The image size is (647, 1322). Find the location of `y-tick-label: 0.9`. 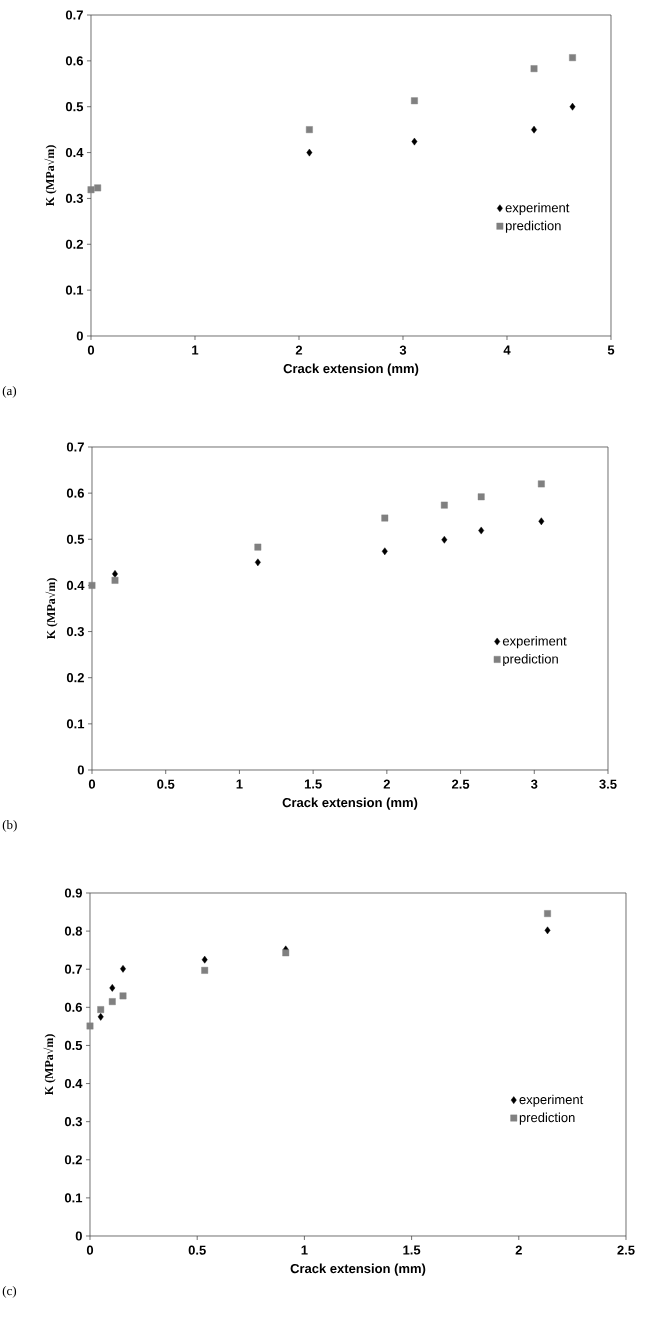

y-tick-label: 0.9 is located at coordinates (73, 893).